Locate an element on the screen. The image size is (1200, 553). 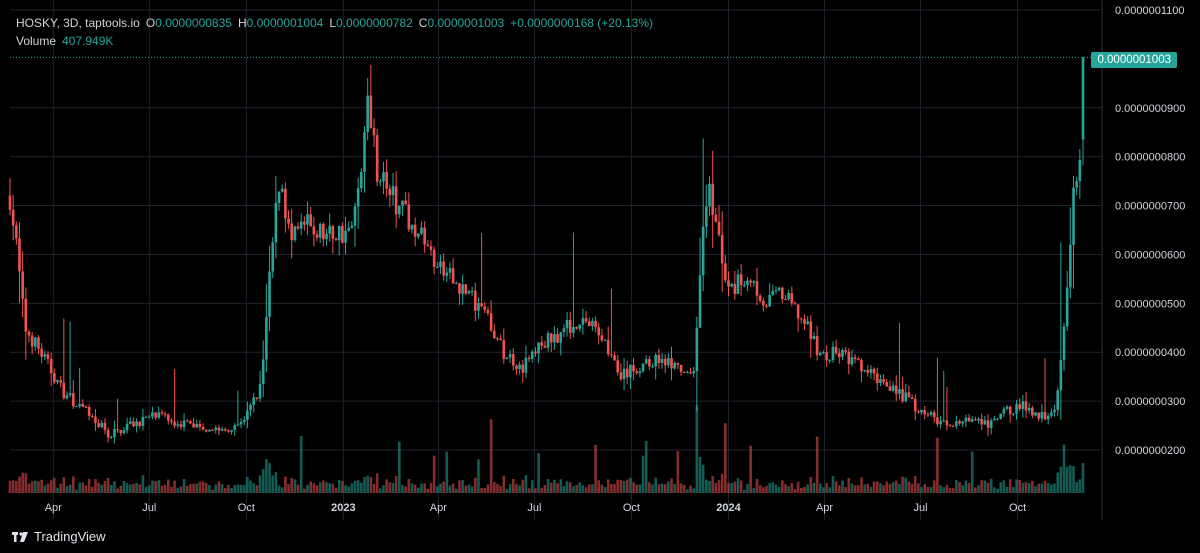
volume-label: Volume is located at coordinates (36, 41).